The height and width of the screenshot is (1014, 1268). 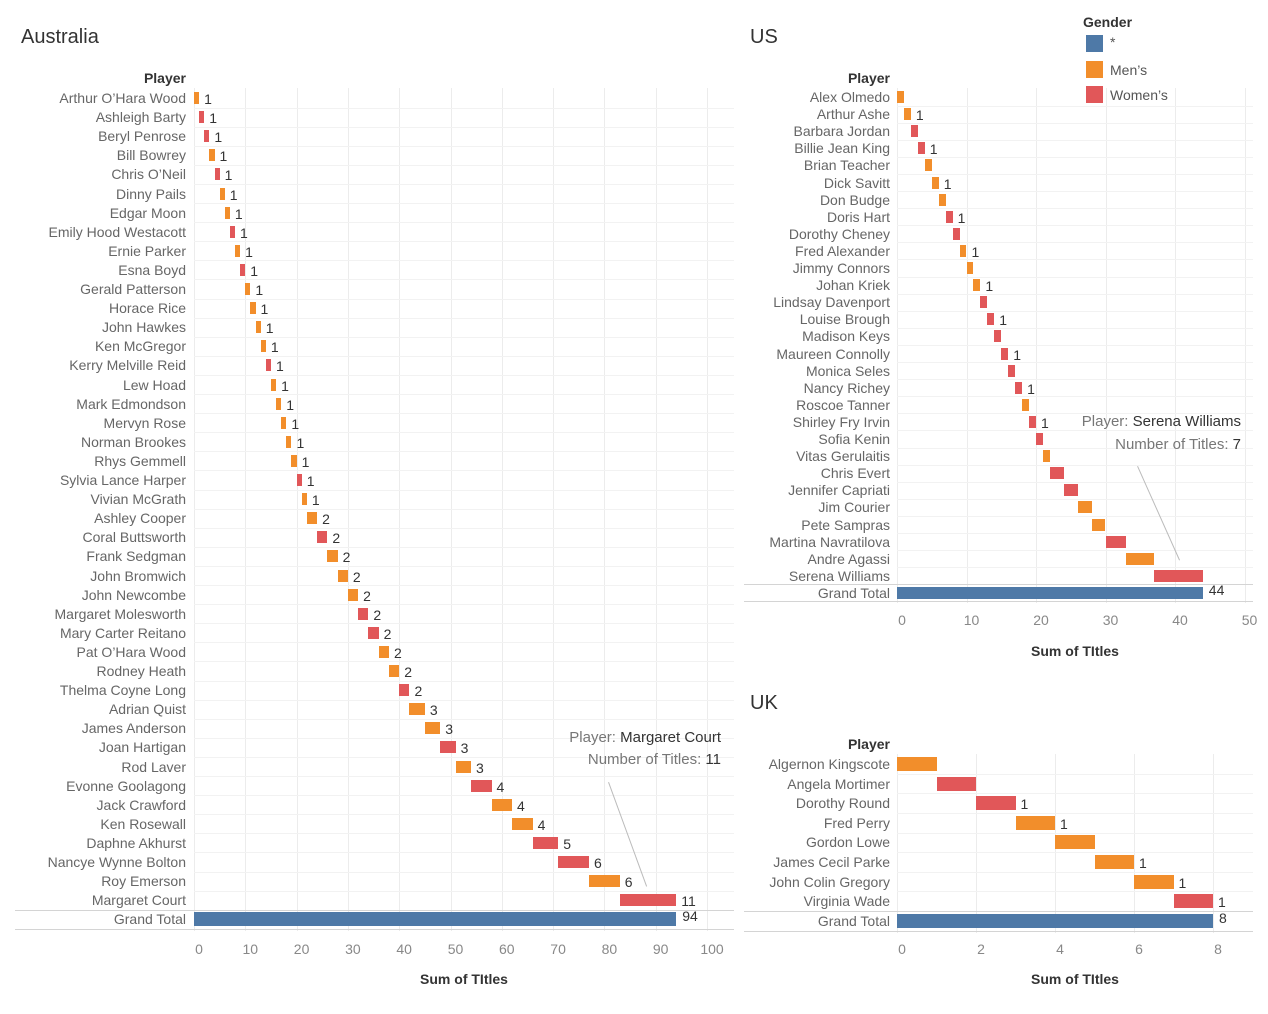 What do you see at coordinates (1236, 444) in the screenshot?
I see `annotation-titles-value: 7` at bounding box center [1236, 444].